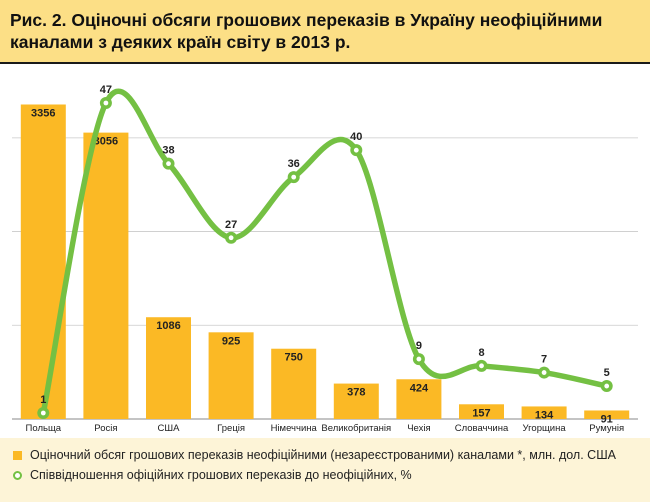 The image size is (650, 502). I want to click on bar-label-8: 157, so click(481, 413).